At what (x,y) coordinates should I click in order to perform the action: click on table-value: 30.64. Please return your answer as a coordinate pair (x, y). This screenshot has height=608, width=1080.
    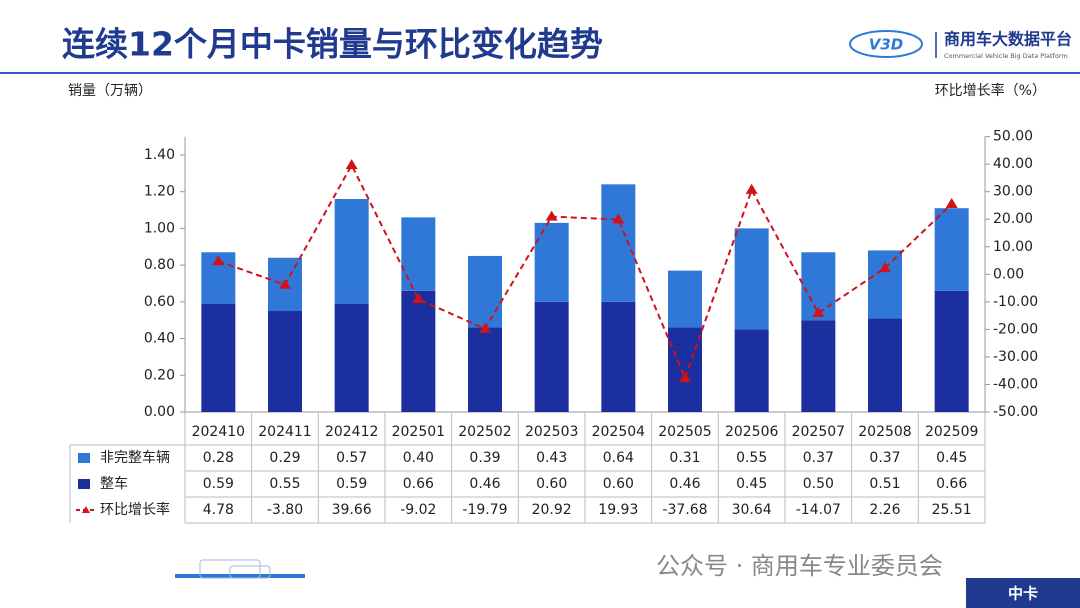
    Looking at the image, I should click on (752, 510).